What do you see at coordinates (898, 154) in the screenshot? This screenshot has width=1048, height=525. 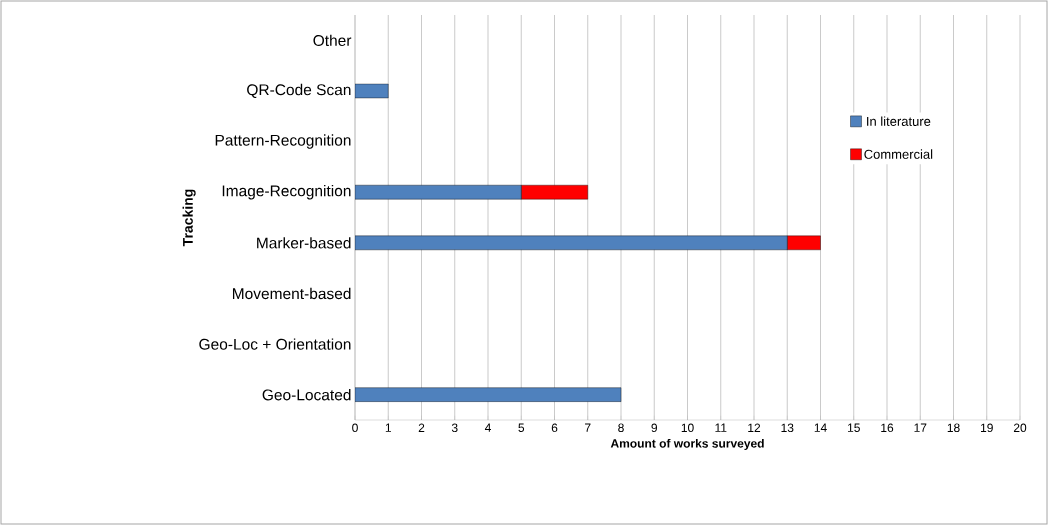 I see `legend-label: Commercial` at bounding box center [898, 154].